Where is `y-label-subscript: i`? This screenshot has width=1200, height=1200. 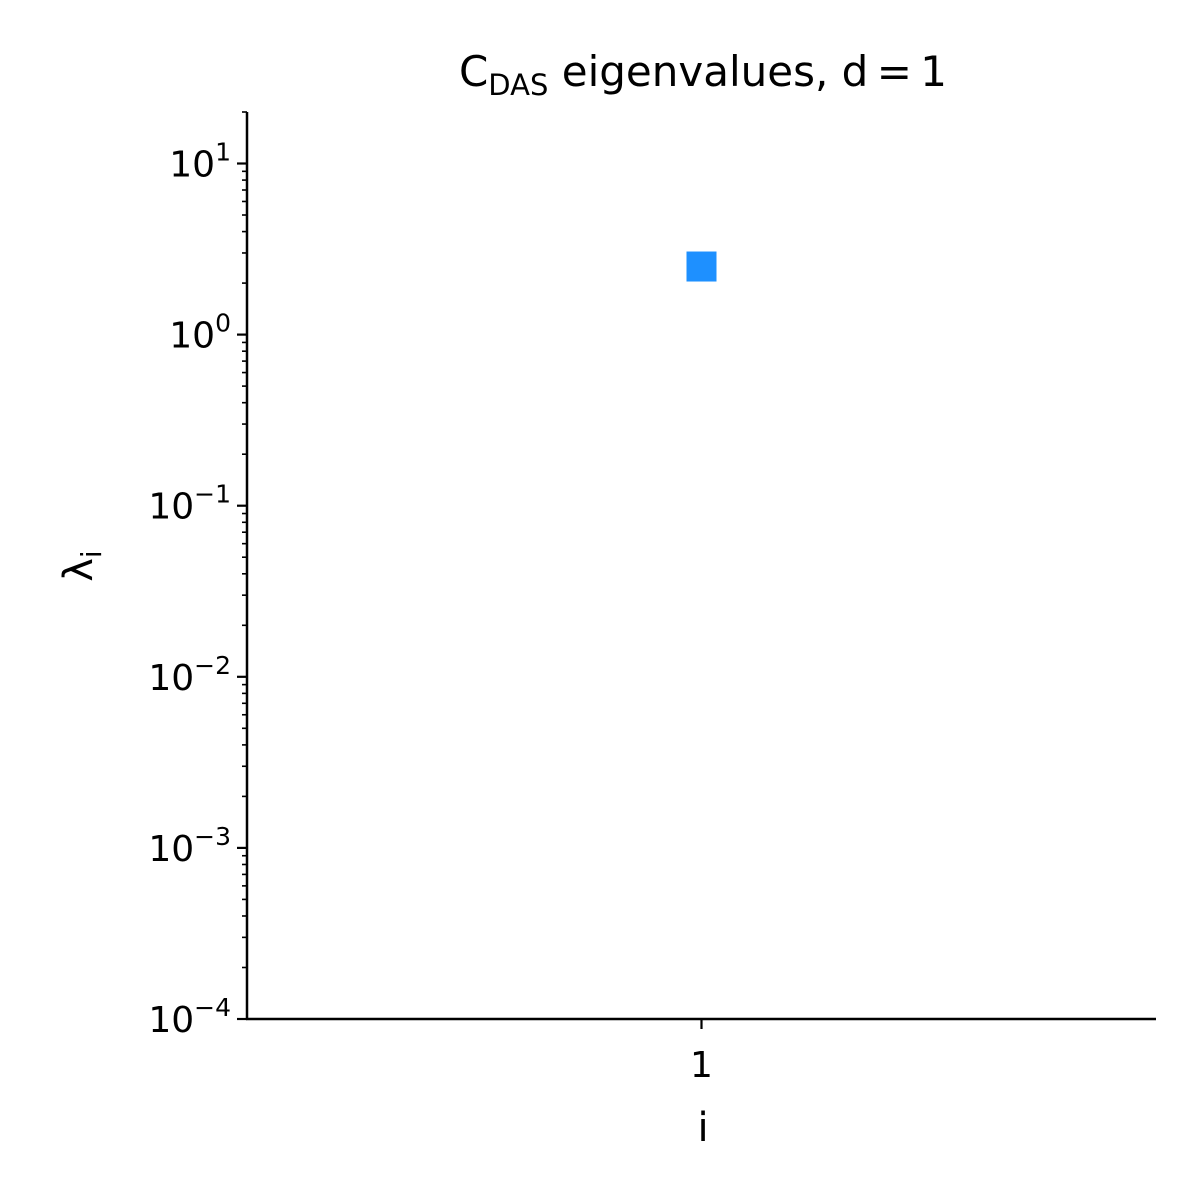
y-label-subscript: i is located at coordinates (91, 554).